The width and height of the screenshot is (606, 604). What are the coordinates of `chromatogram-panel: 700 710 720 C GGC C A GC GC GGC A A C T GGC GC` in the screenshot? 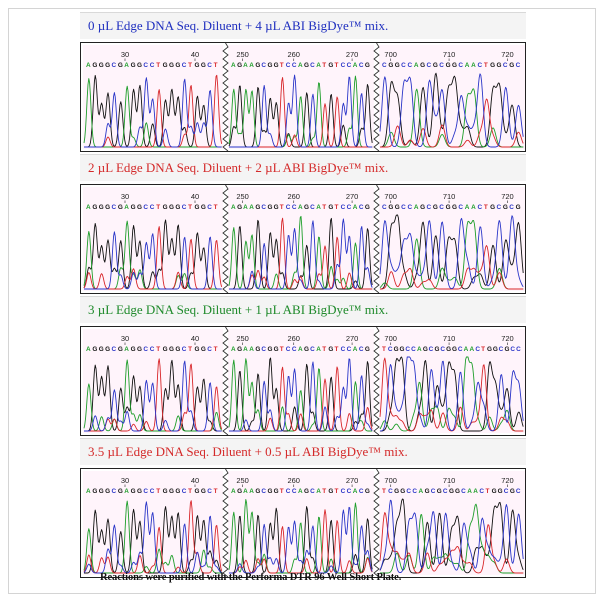 It's located at (452, 97).